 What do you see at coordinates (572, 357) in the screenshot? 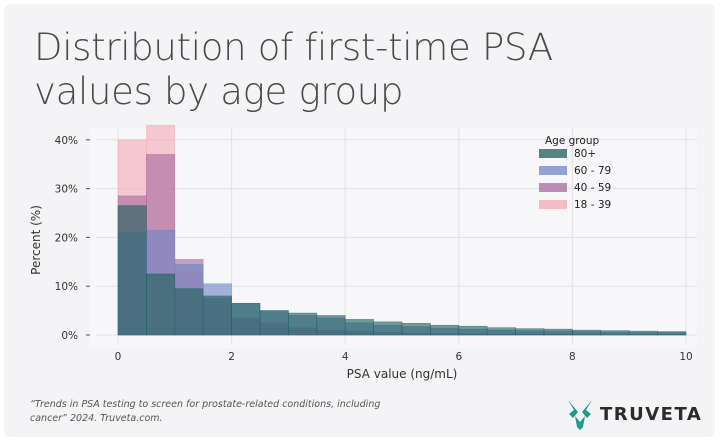
I see `x-tick-label: 8` at bounding box center [572, 357].